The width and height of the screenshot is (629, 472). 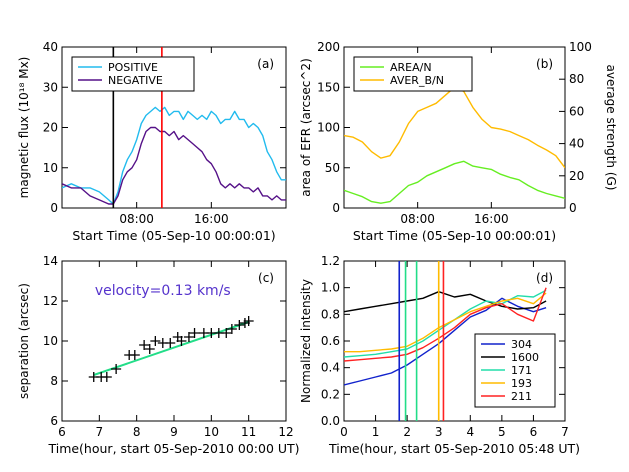 What do you see at coordinates (521, 383) in the screenshot?
I see `legend-label: 193` at bounding box center [521, 383].